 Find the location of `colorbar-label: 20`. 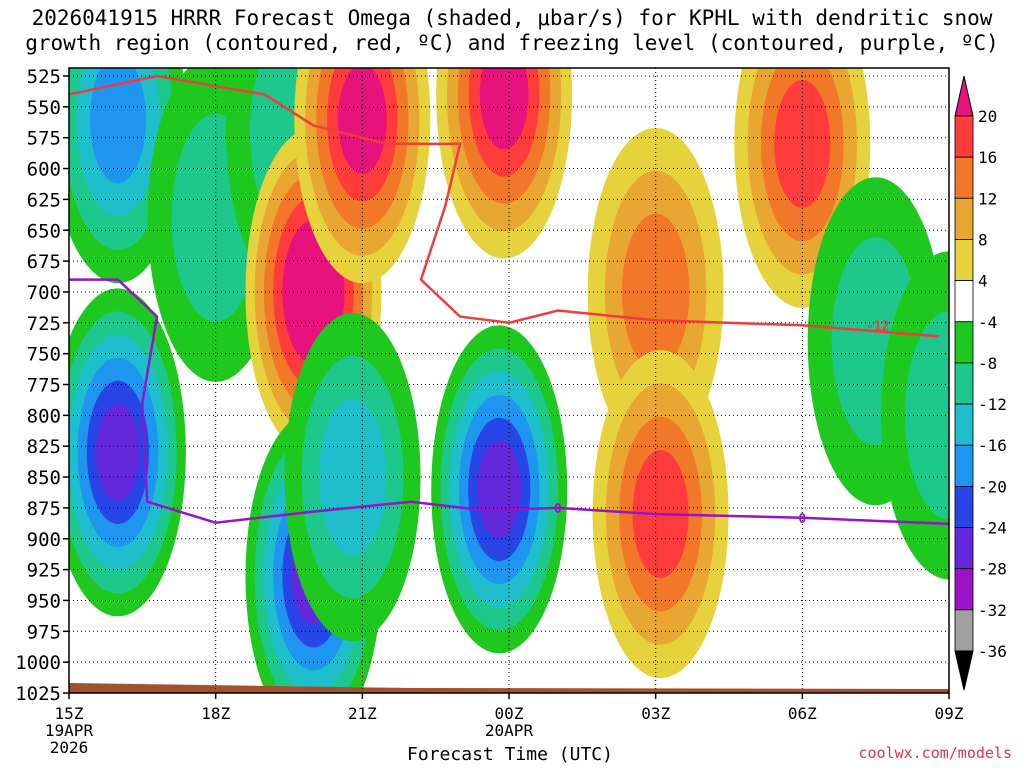

colorbar-label: 20 is located at coordinates (987, 116).